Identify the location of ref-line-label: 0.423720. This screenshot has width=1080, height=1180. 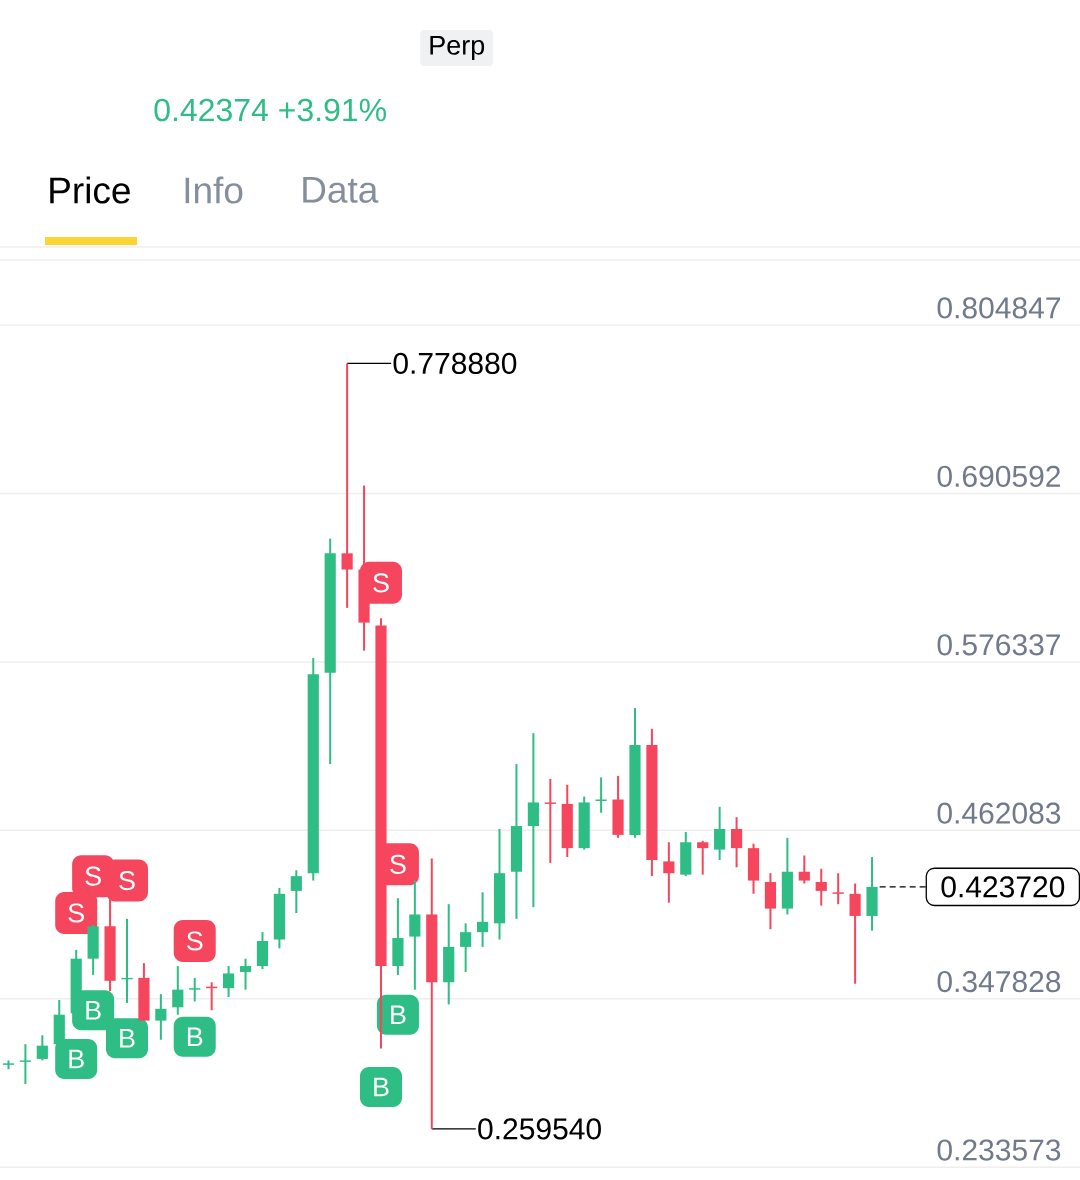
(1003, 887).